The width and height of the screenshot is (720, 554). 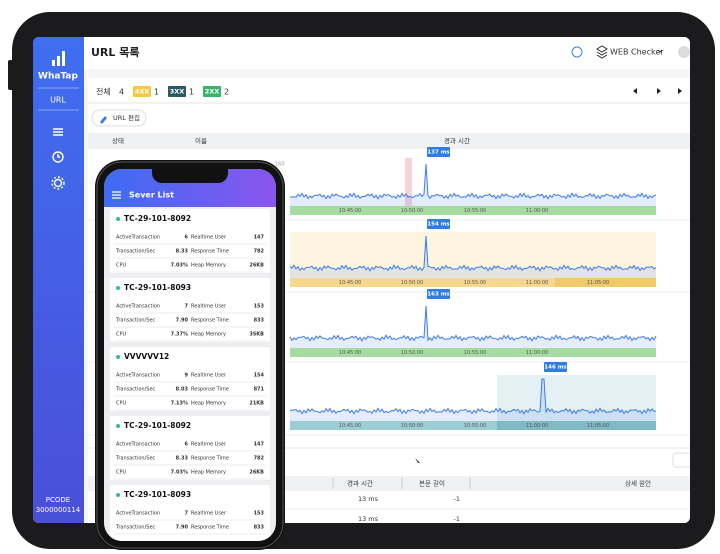 What do you see at coordinates (256, 404) in the screenshot?
I see `metric-value: 21KB` at bounding box center [256, 404].